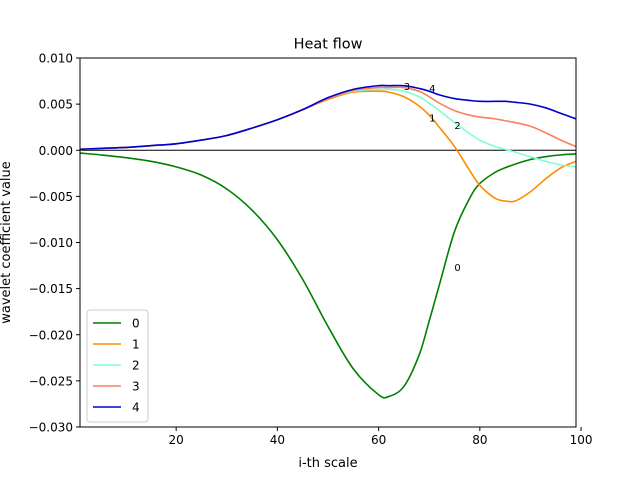  What do you see at coordinates (581, 440) in the screenshot?
I see `x-tick-label: 100` at bounding box center [581, 440].